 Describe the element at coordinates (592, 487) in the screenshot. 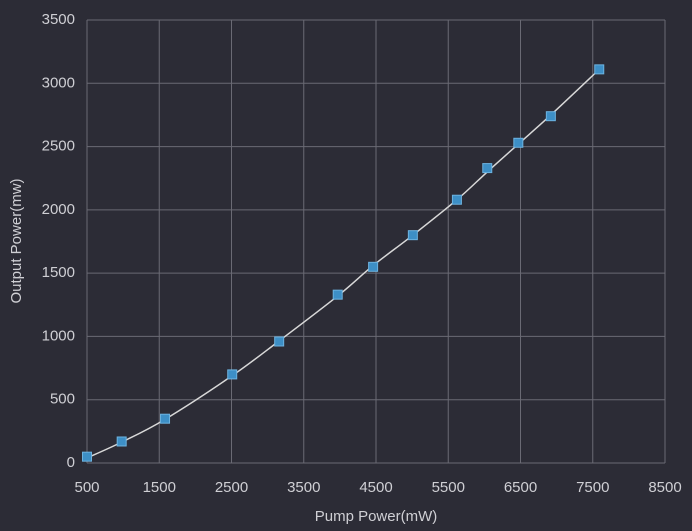

I see `x-tick-label: 7500` at that location.